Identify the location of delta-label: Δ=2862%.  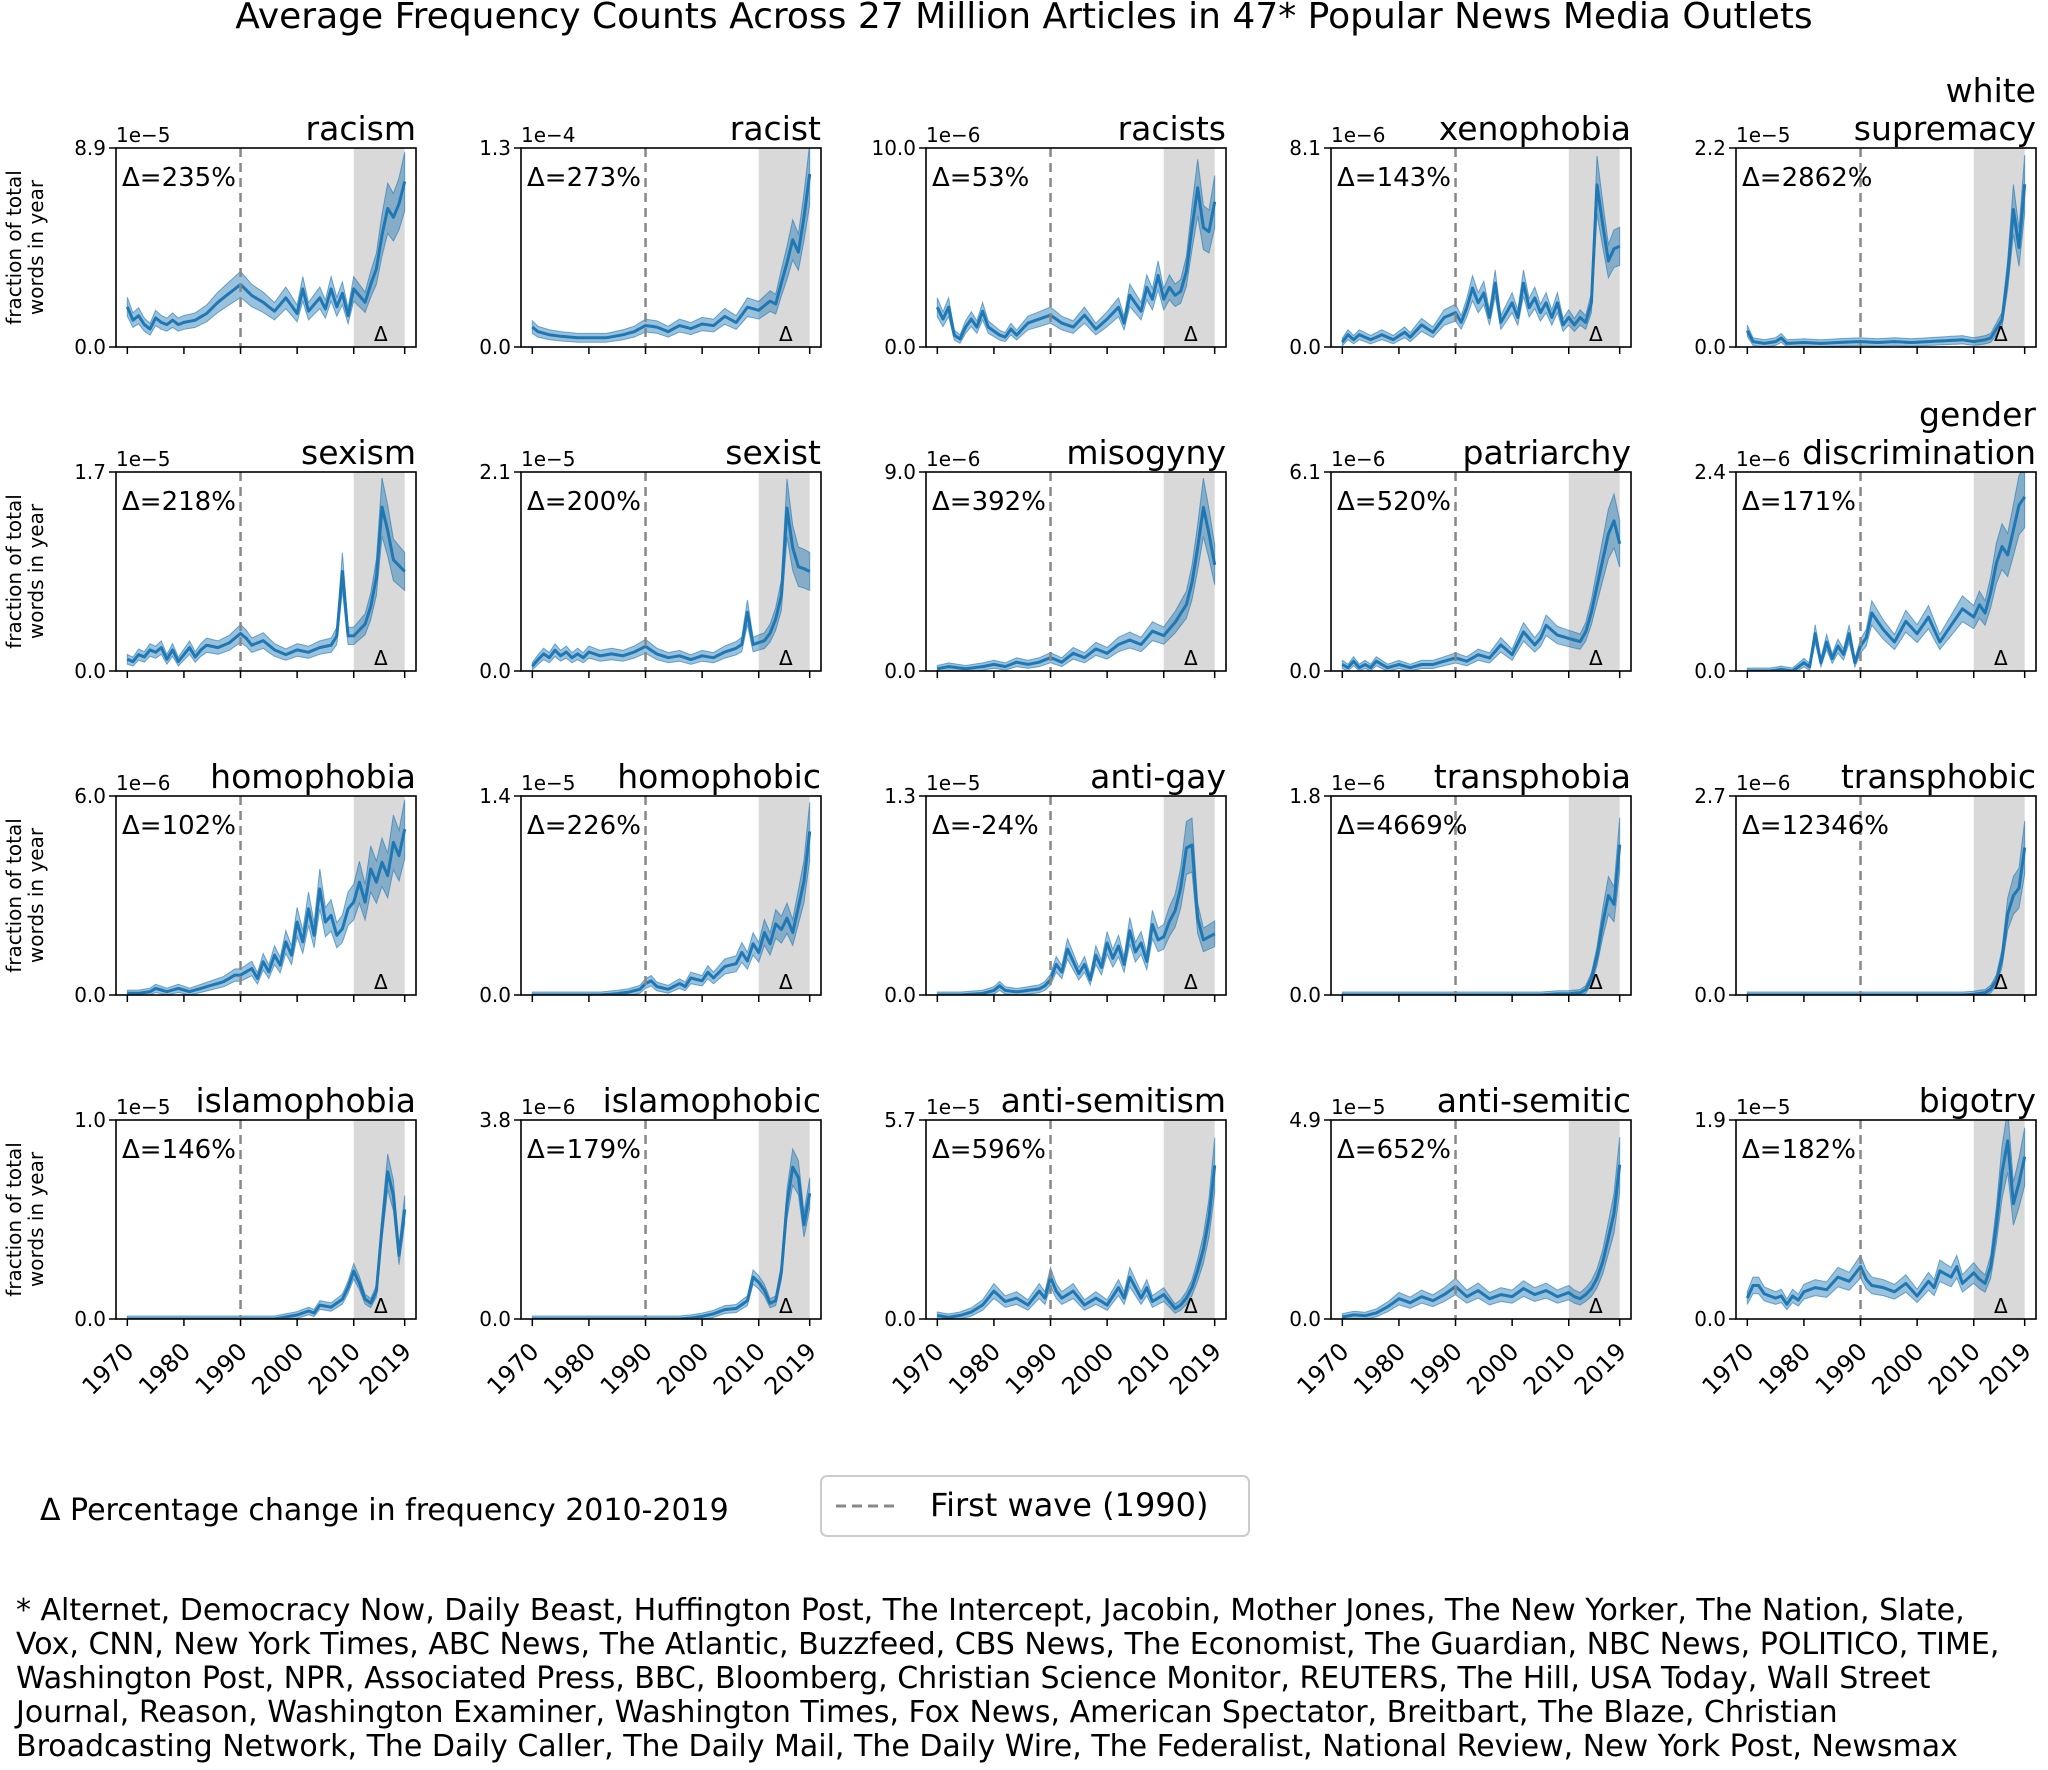
(1807, 178).